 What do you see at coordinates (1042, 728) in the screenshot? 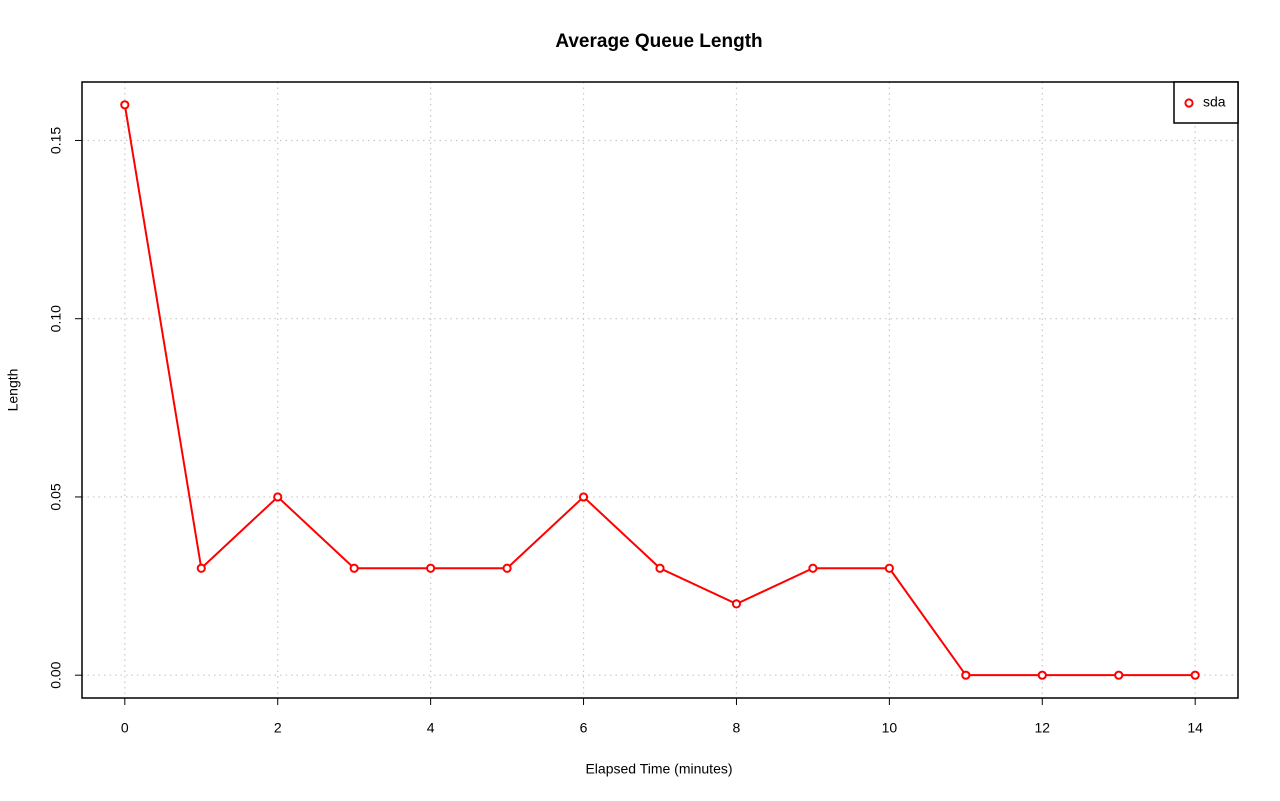
I see `x-tick-label: 12` at bounding box center [1042, 728].